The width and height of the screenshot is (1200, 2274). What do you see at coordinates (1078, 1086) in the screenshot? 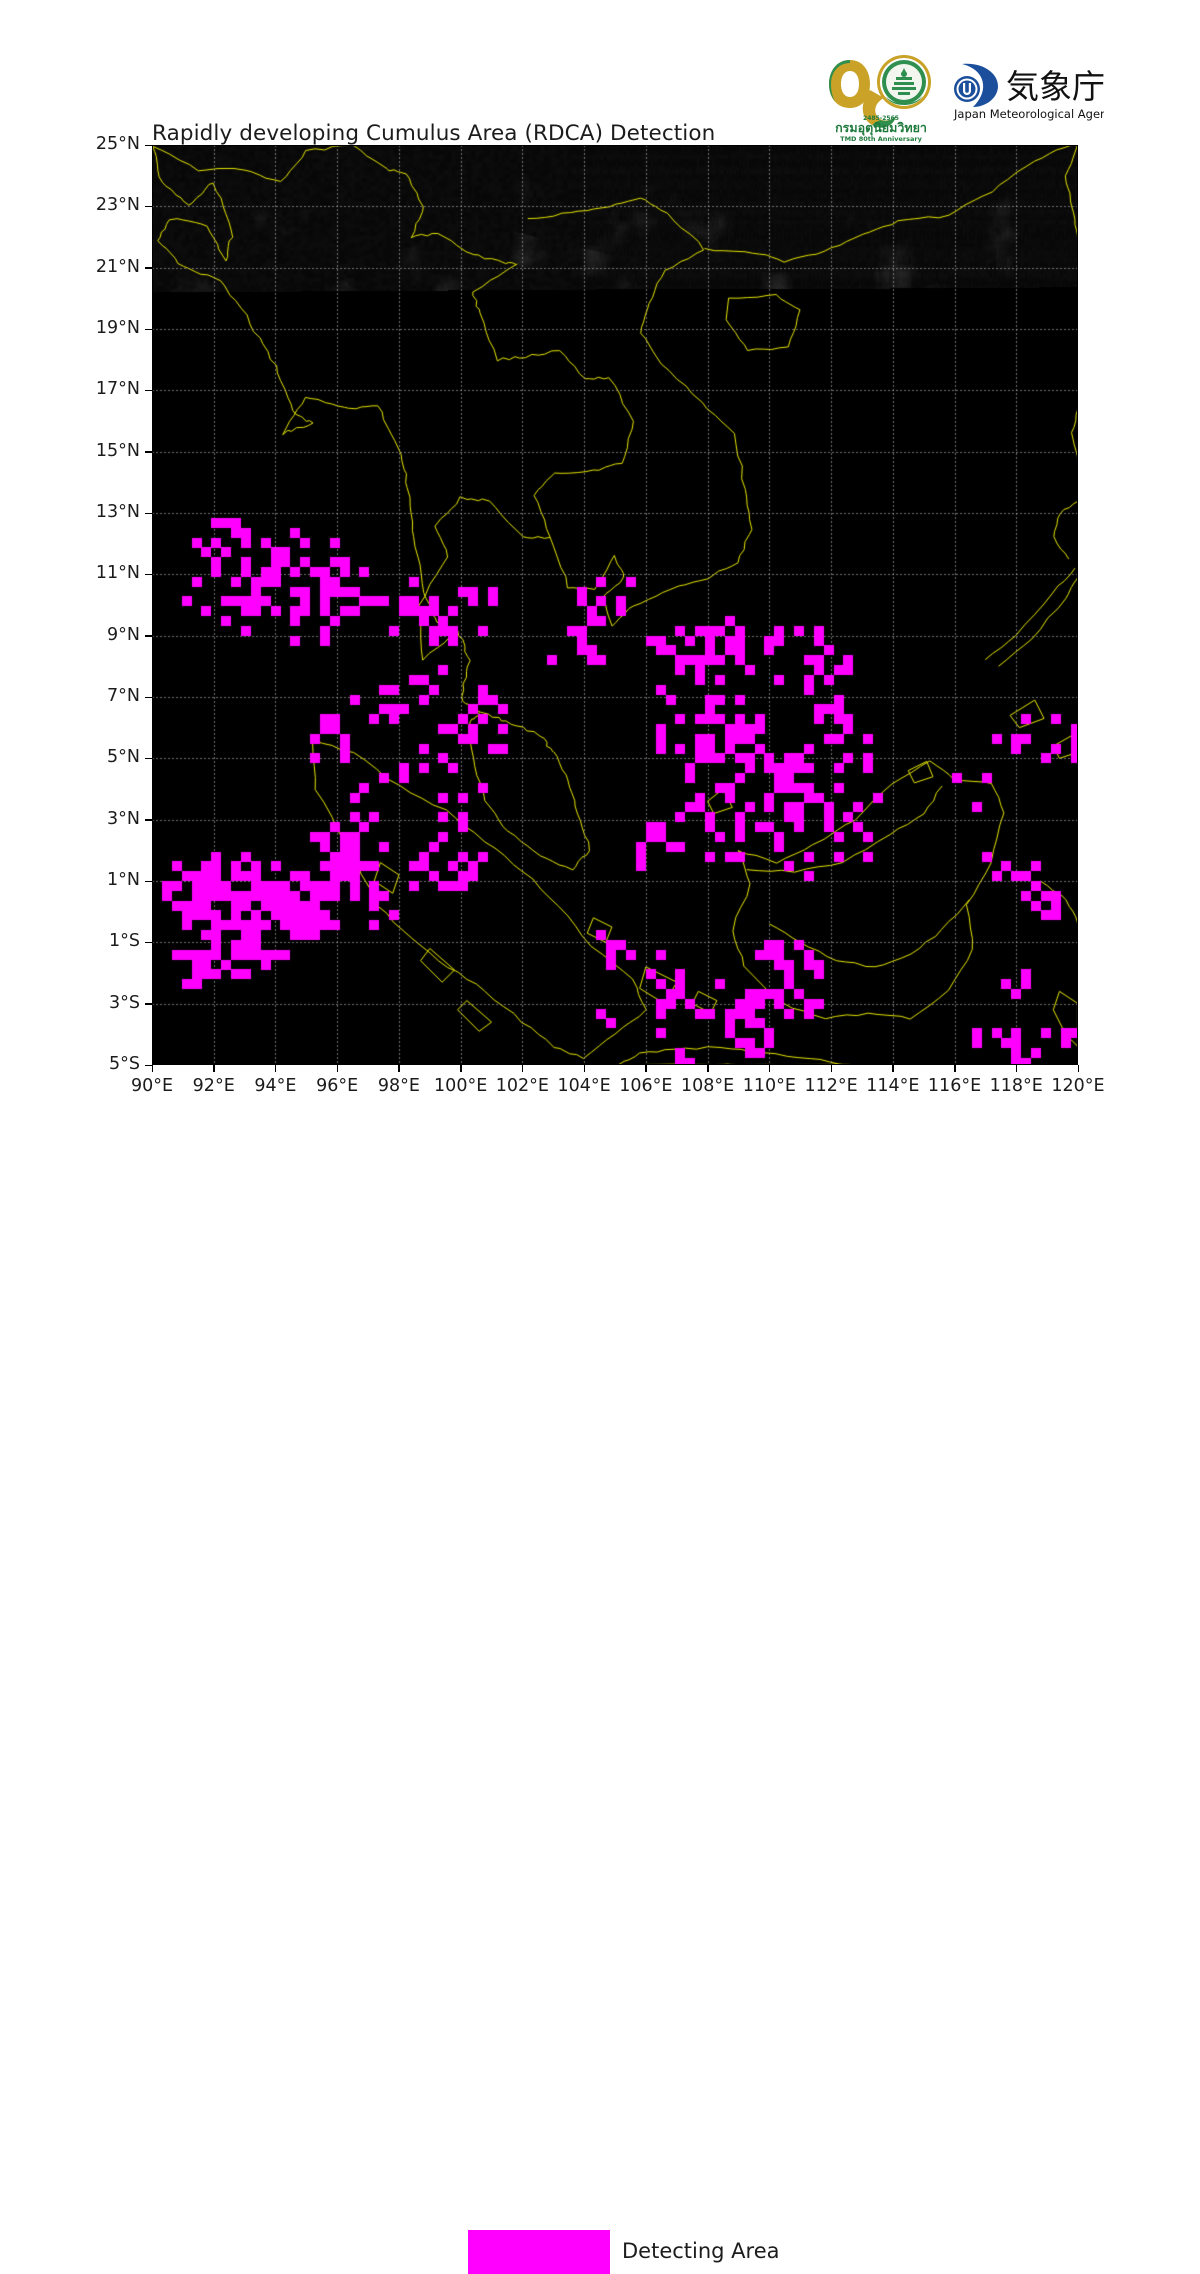
I see `lon-tick-label: 120°E` at bounding box center [1078, 1086].